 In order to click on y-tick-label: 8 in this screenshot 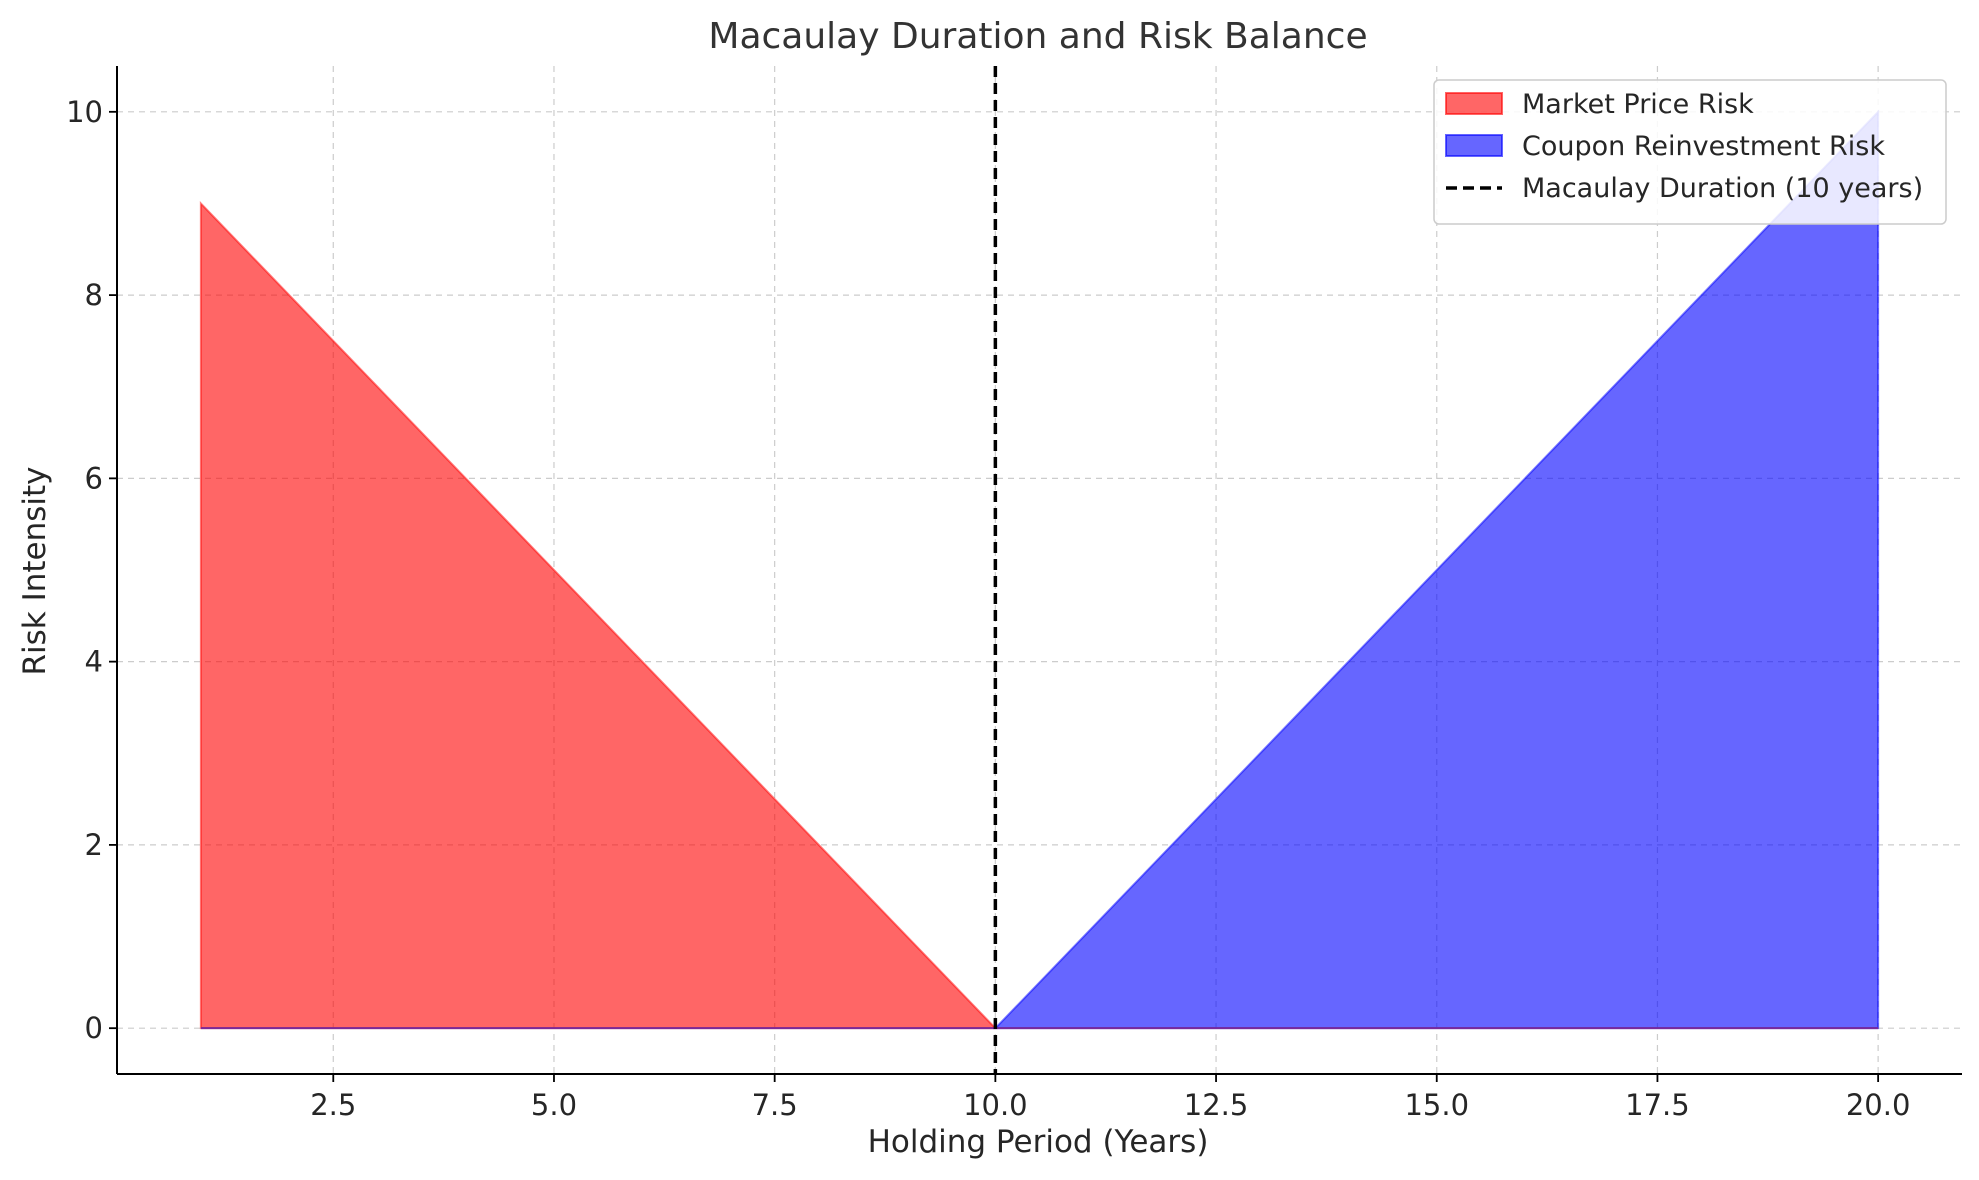, I will do `click(94, 295)`.